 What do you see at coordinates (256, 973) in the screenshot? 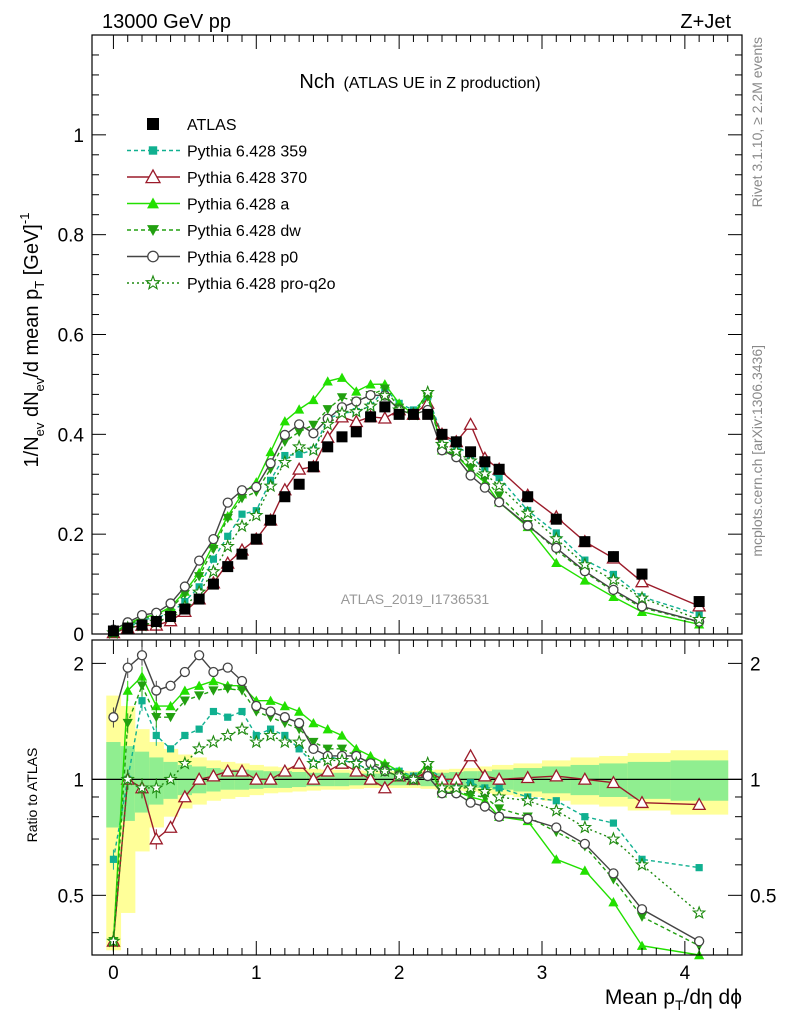
I see `x-tick-label: 1` at bounding box center [256, 973].